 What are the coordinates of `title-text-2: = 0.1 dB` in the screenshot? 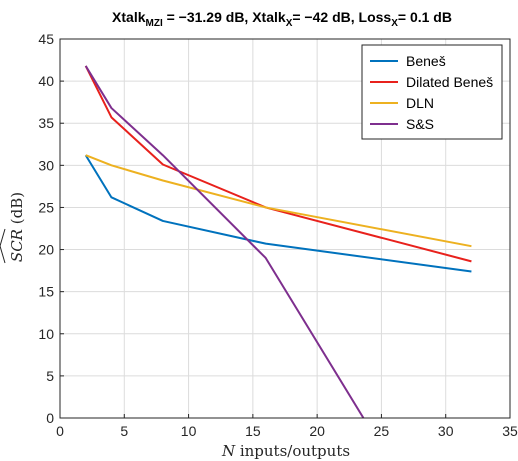 It's located at (425, 17).